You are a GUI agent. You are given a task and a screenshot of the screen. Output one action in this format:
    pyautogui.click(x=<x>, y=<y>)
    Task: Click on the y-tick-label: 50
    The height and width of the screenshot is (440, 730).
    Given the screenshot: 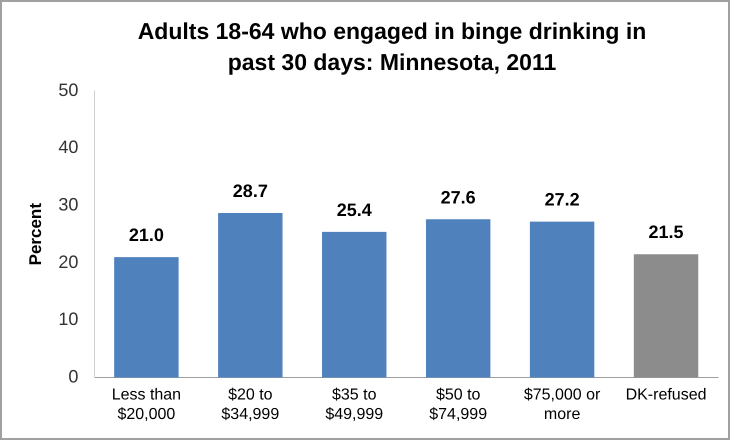 What is the action you would take?
    pyautogui.click(x=68, y=90)
    